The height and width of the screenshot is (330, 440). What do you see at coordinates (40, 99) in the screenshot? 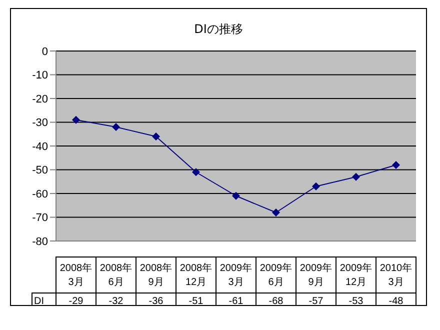
I see `y-tick-label: -20` at bounding box center [40, 99].